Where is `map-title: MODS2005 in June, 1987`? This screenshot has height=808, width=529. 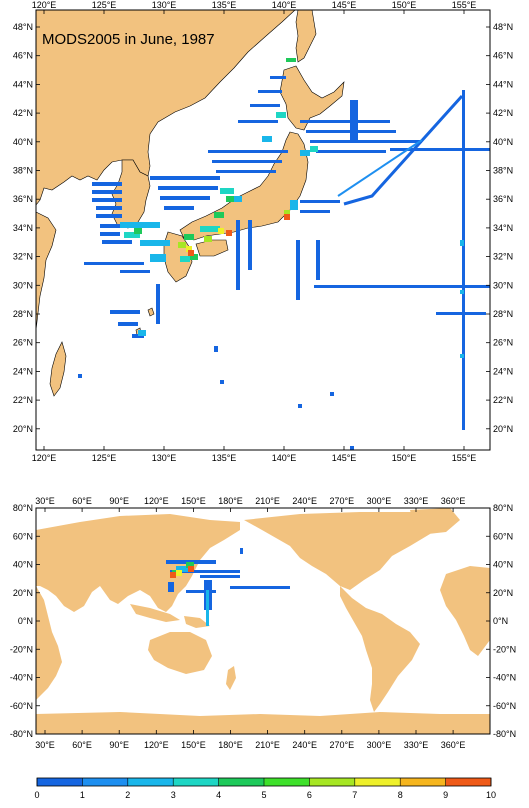
map-title: MODS2005 in June, 1987 is located at coordinates (128, 39).